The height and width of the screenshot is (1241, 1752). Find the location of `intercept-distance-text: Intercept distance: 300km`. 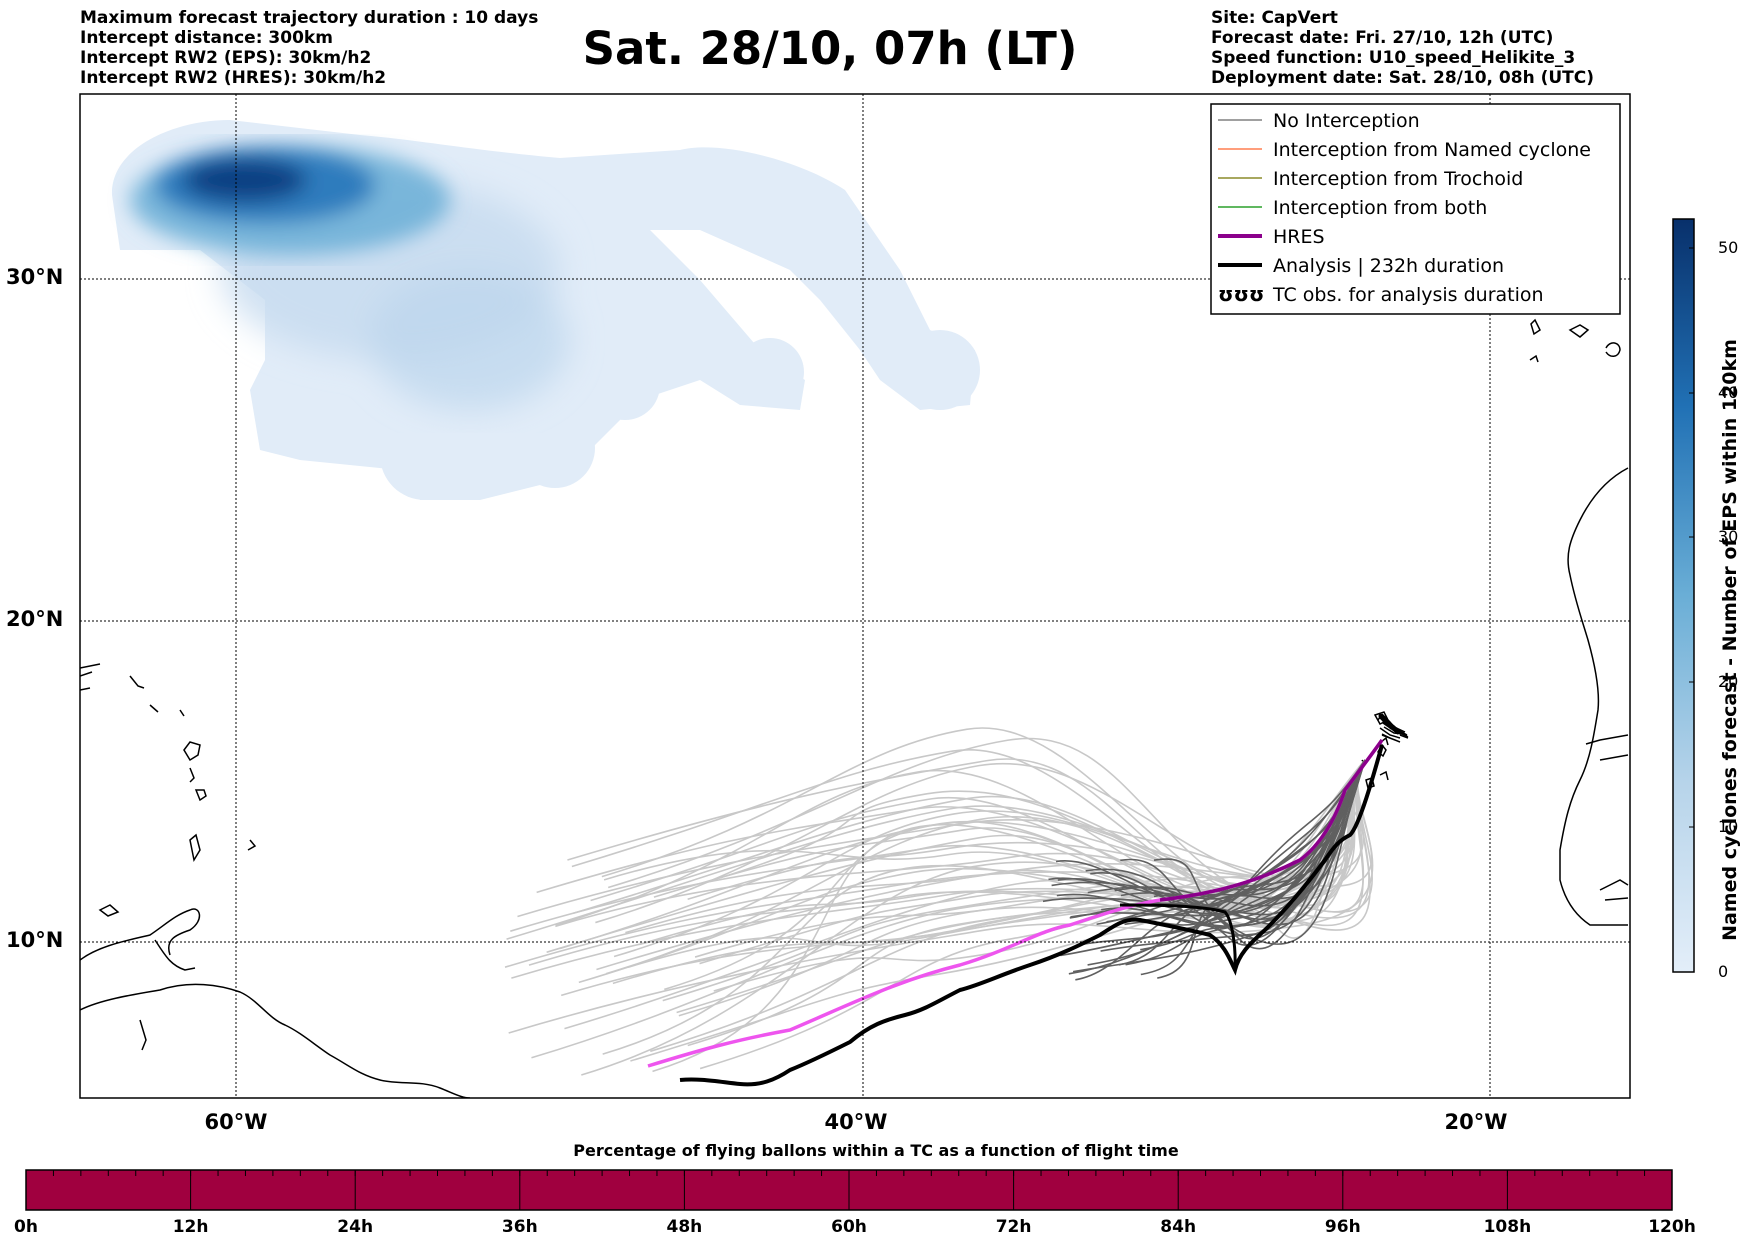

intercept-distance-text: Intercept distance: 300km is located at coordinates (206, 38).